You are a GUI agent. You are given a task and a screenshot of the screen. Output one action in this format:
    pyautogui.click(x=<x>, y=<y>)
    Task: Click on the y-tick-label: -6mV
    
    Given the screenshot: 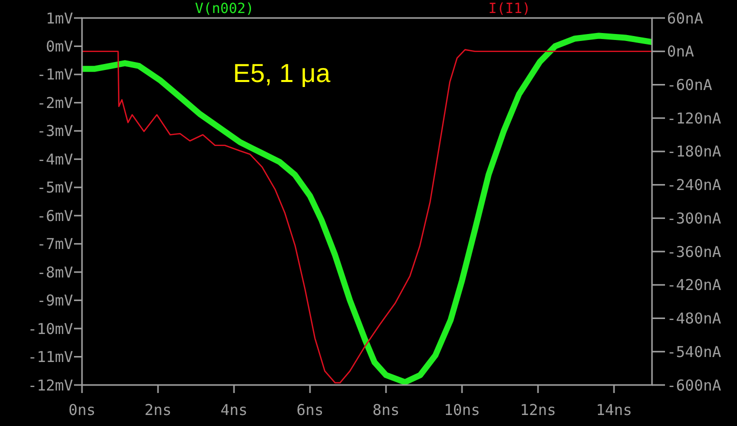 What is the action you would take?
    pyautogui.click(x=54, y=215)
    